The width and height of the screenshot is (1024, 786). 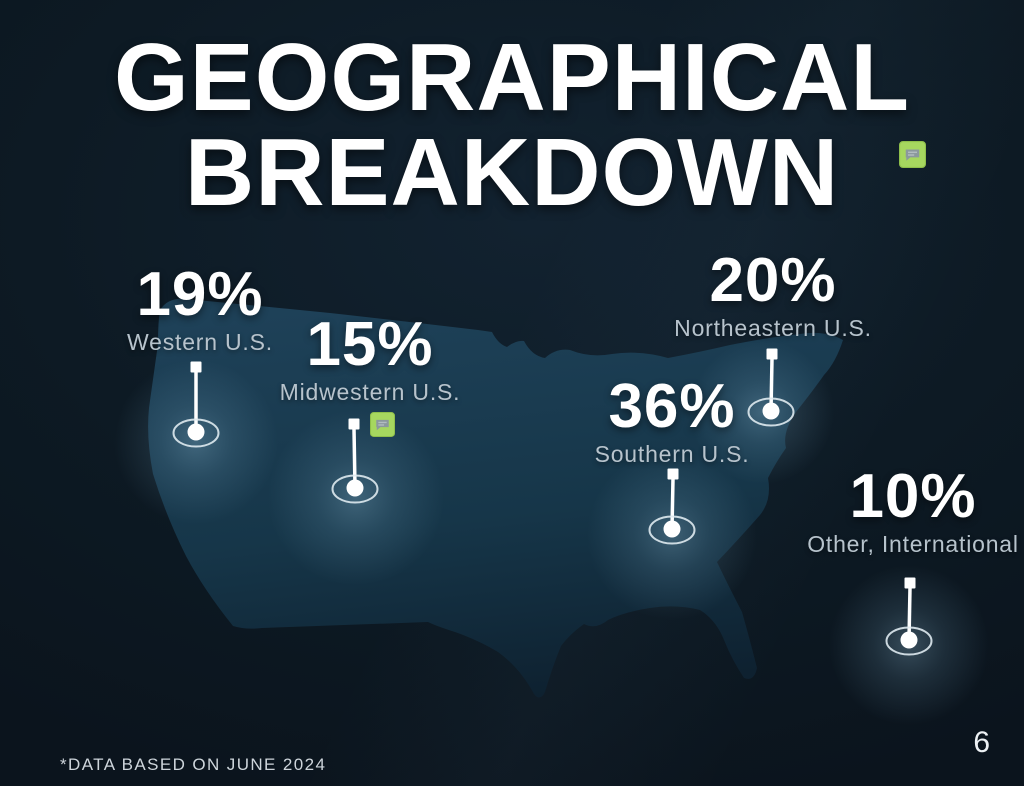 I want to click on region-stat-southern: 36% Southern U.S., so click(x=672, y=422).